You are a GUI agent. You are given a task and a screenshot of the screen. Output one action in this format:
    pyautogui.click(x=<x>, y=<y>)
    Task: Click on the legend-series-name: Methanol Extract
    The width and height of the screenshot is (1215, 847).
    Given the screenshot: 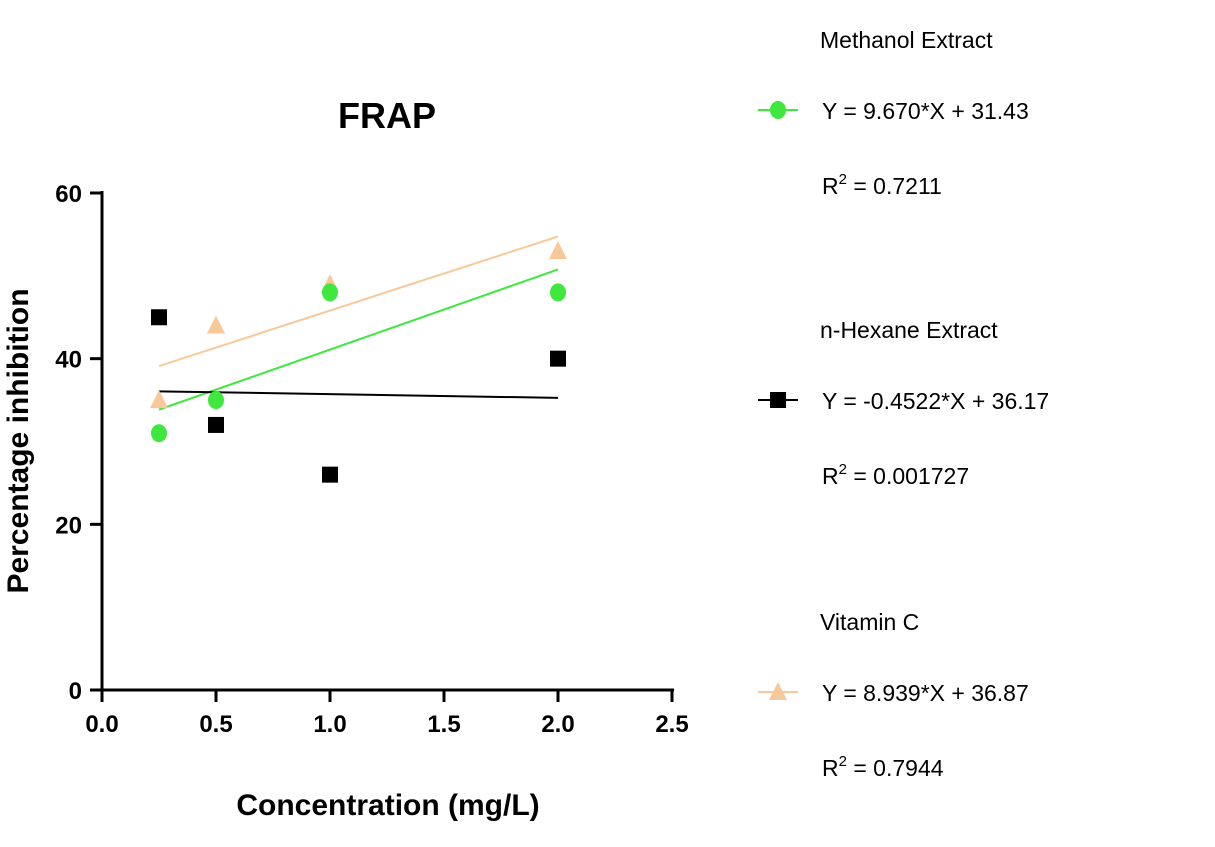 What is the action you would take?
    pyautogui.click(x=906, y=40)
    